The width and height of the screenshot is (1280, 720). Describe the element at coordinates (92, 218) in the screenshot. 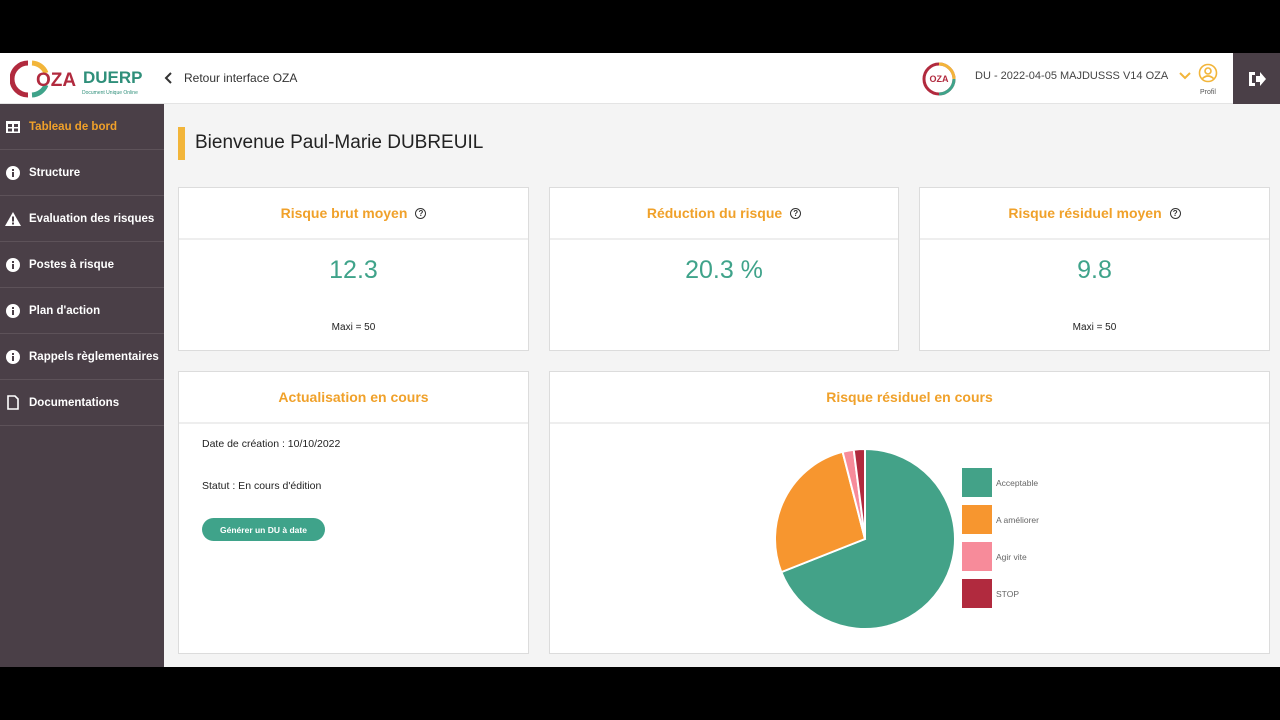

I see `sidebar-item-label: Evaluation des risques` at that location.